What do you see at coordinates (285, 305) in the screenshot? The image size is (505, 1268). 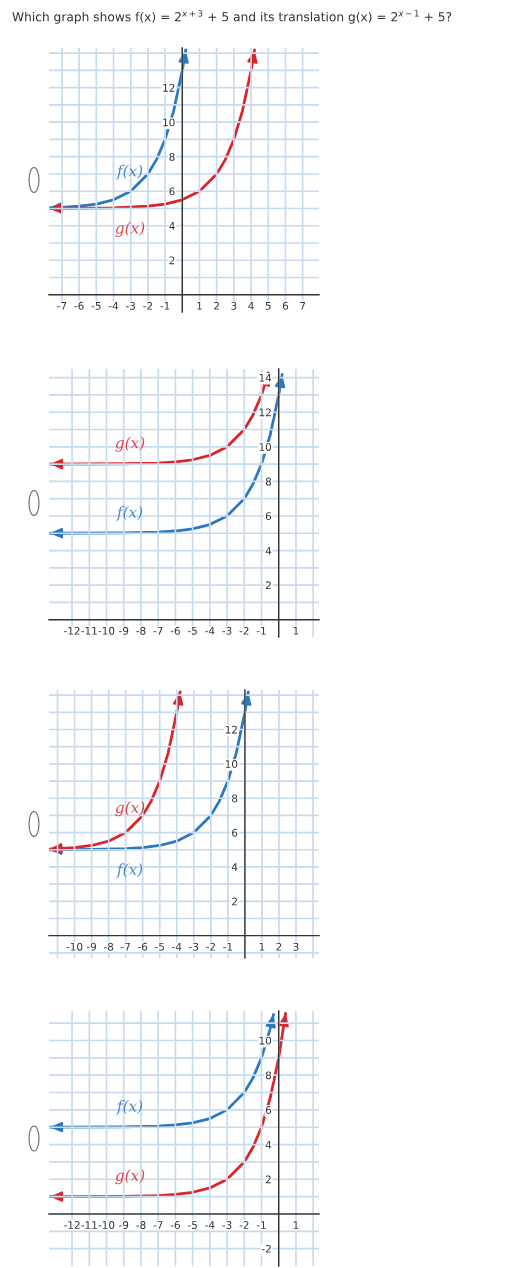 I see `x-tick-label: 6` at bounding box center [285, 305].